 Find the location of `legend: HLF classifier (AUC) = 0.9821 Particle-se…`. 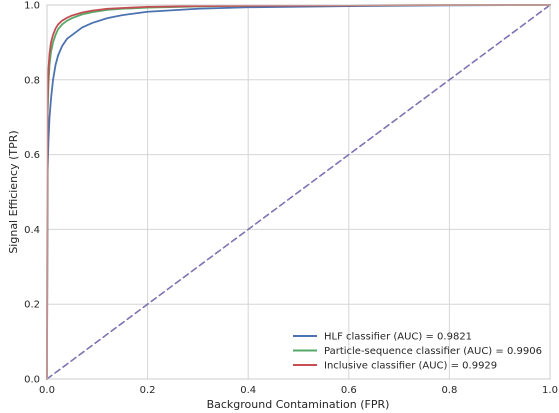

legend: HLF classifier (AUC) = 0.9821 Particle-se… is located at coordinates (417, 352).